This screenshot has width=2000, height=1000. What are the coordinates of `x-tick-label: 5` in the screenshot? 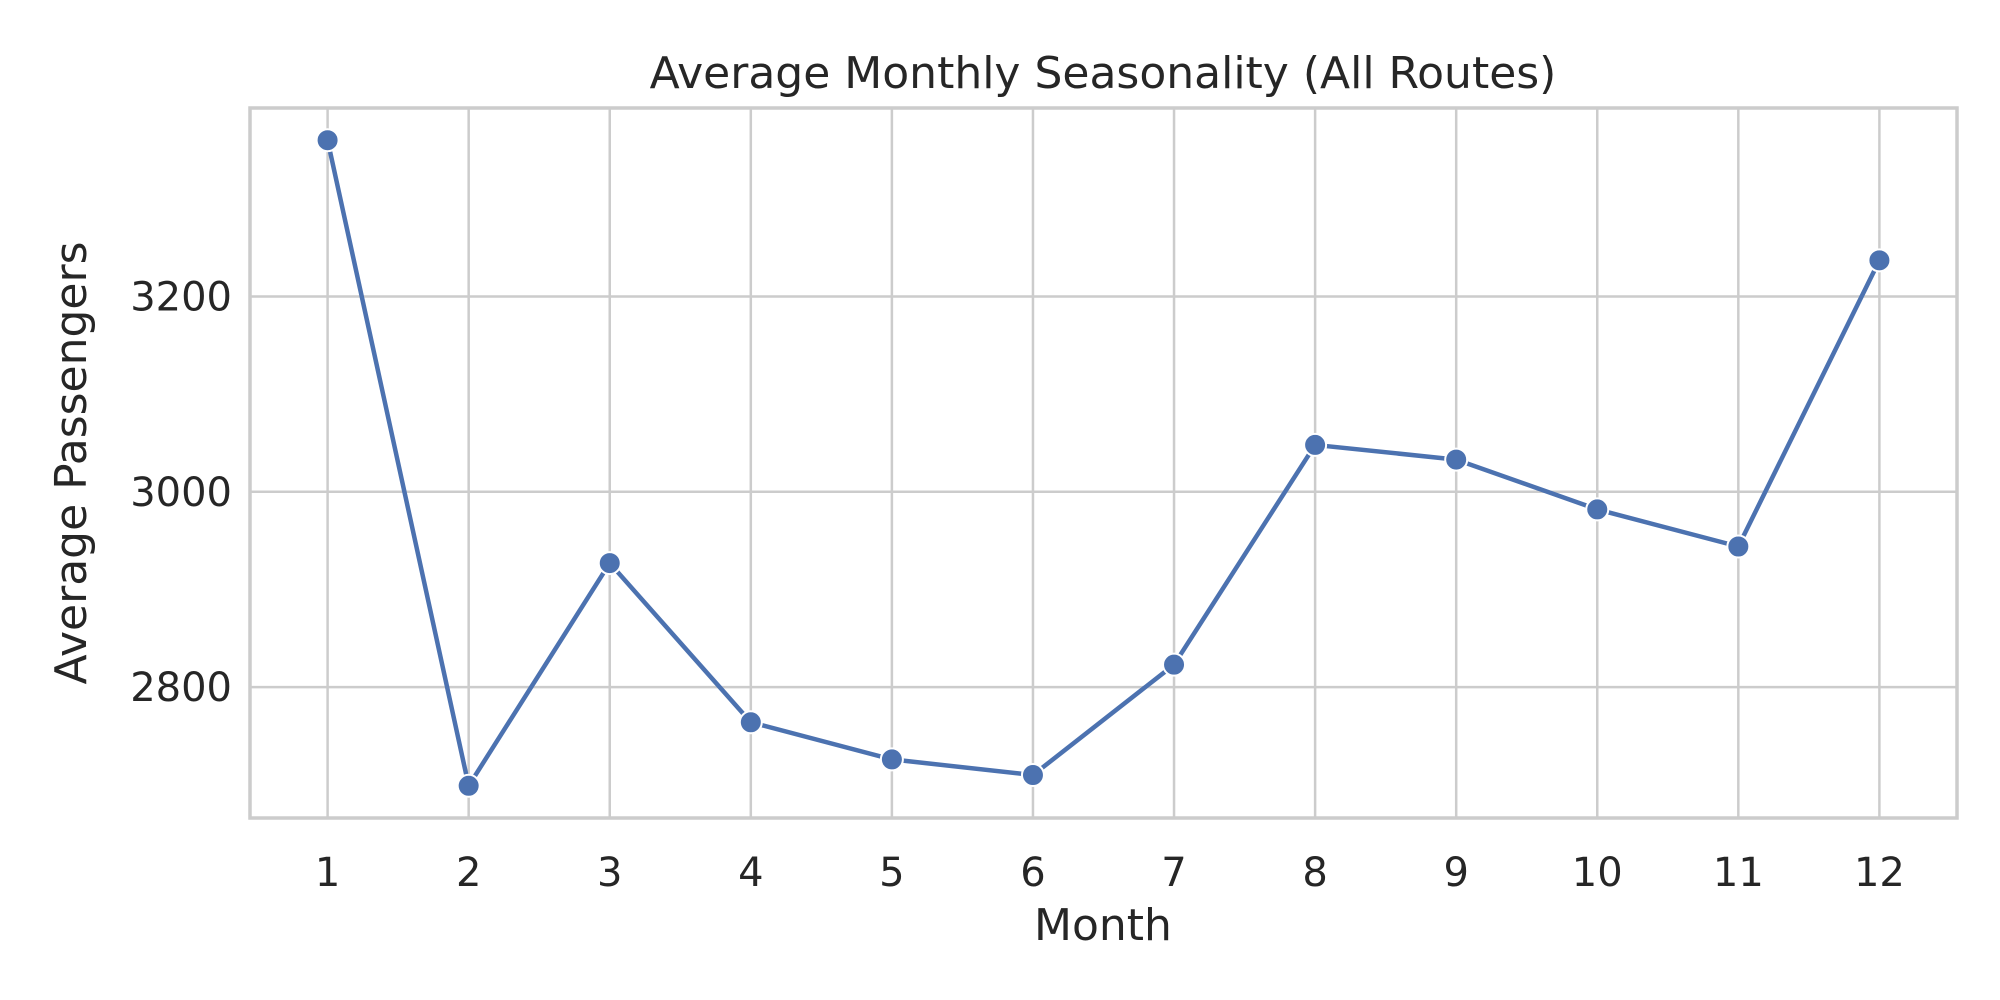 It's located at (891, 873).